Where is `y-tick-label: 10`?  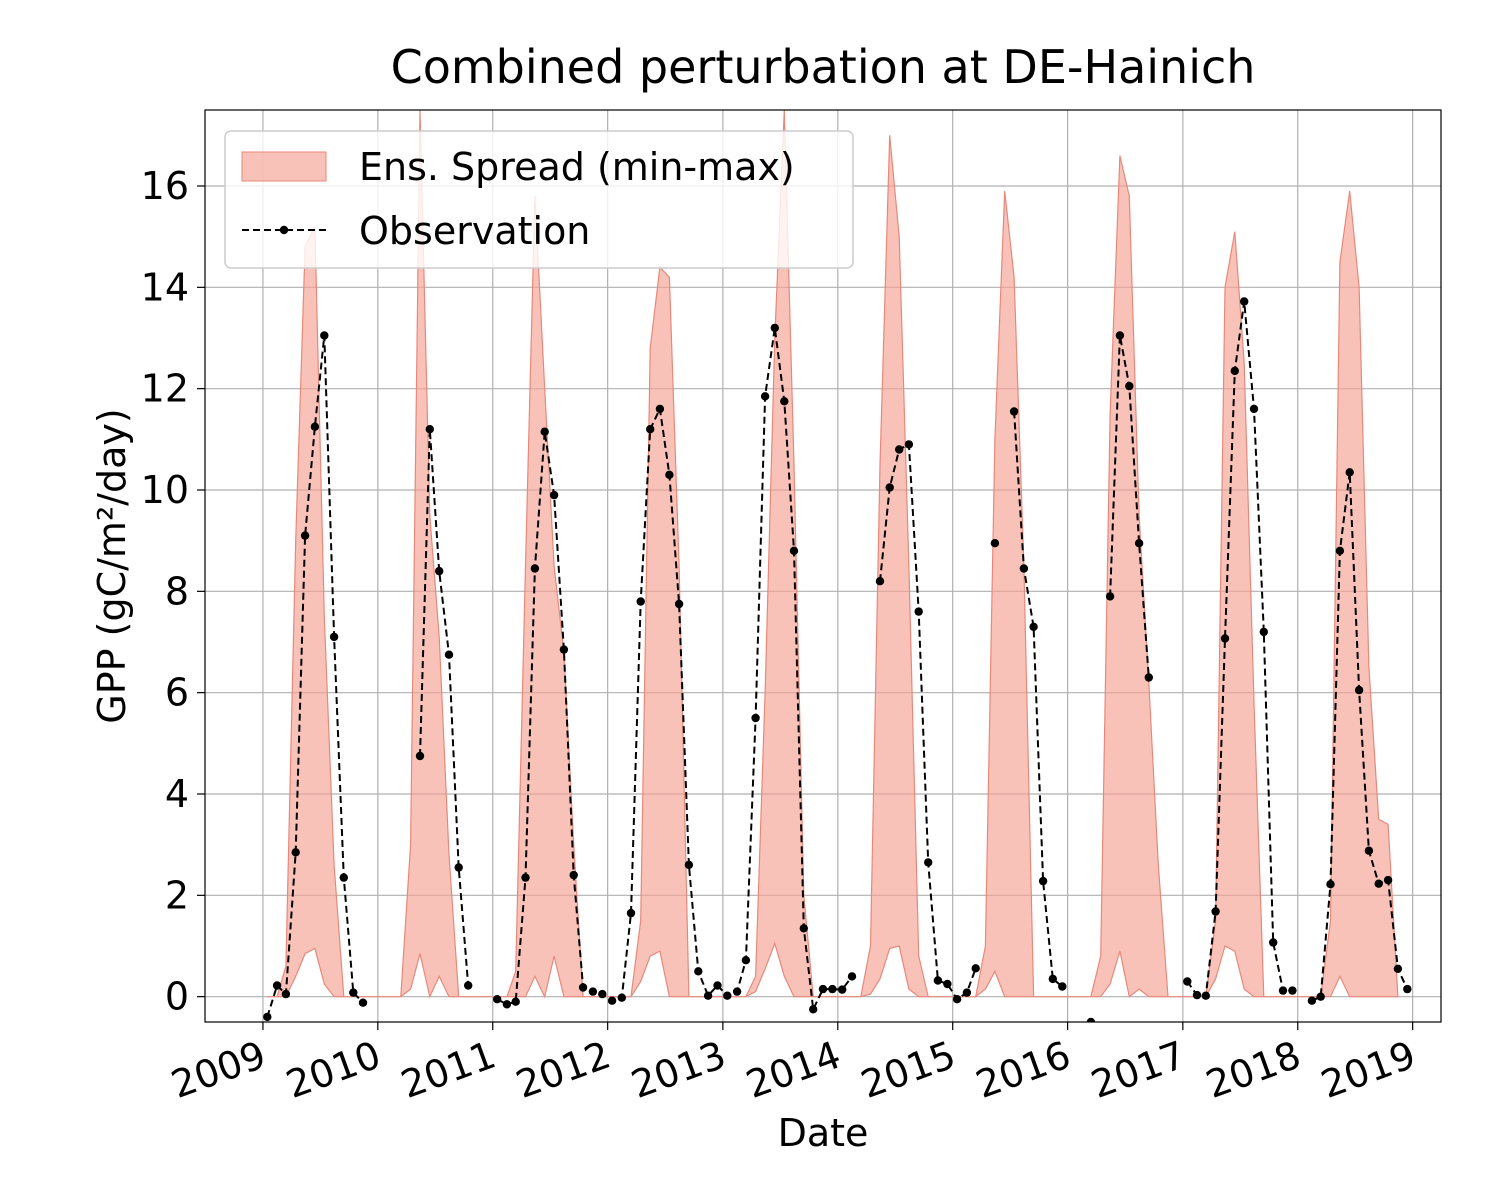
y-tick-label: 10 is located at coordinates (165, 490).